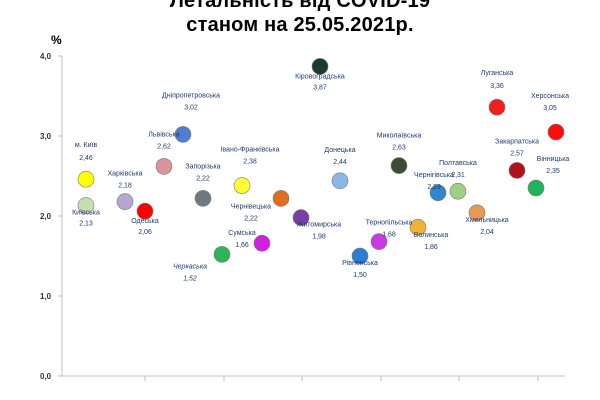 The image size is (600, 400). Describe the element at coordinates (191, 95) in the screenshot. I see `point-name-label: Дніпропетровська` at that location.